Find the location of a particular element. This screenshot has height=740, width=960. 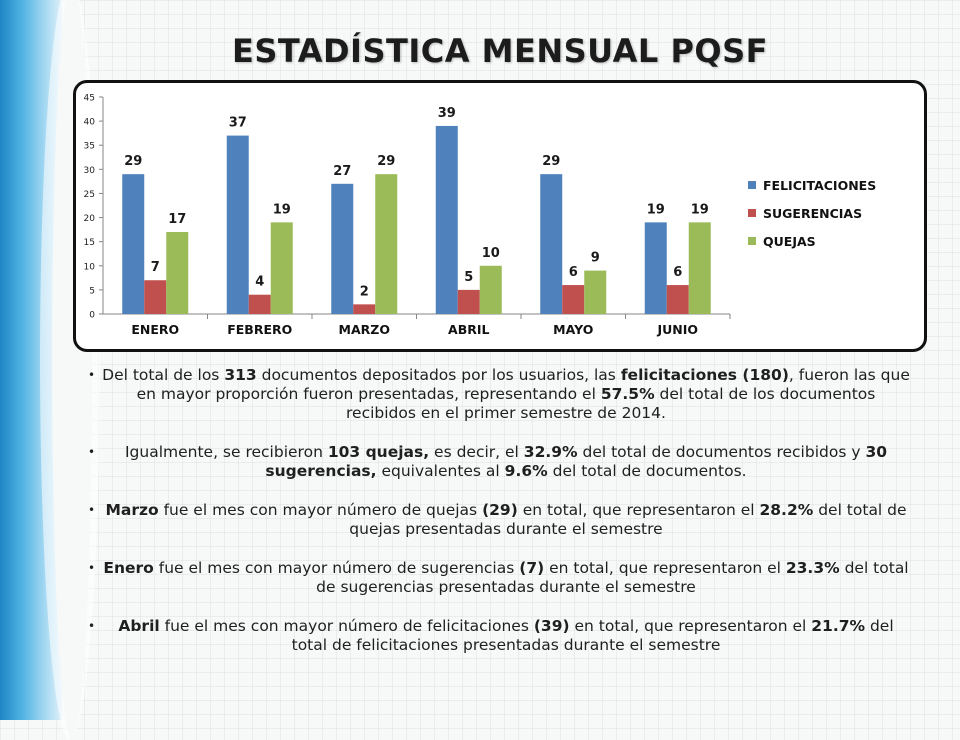

bullet-text-part: (39) is located at coordinates (551, 626).